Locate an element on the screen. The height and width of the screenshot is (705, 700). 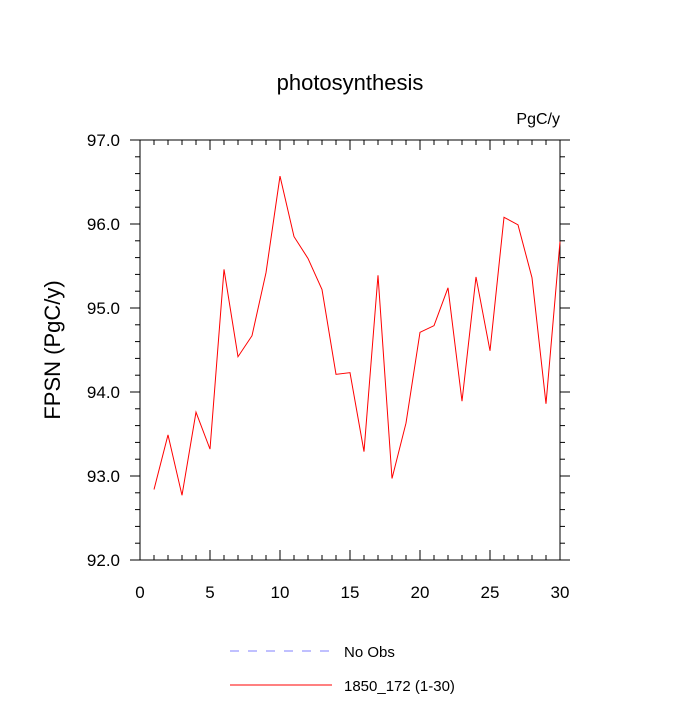
x-tick-label: 5 is located at coordinates (209, 592).